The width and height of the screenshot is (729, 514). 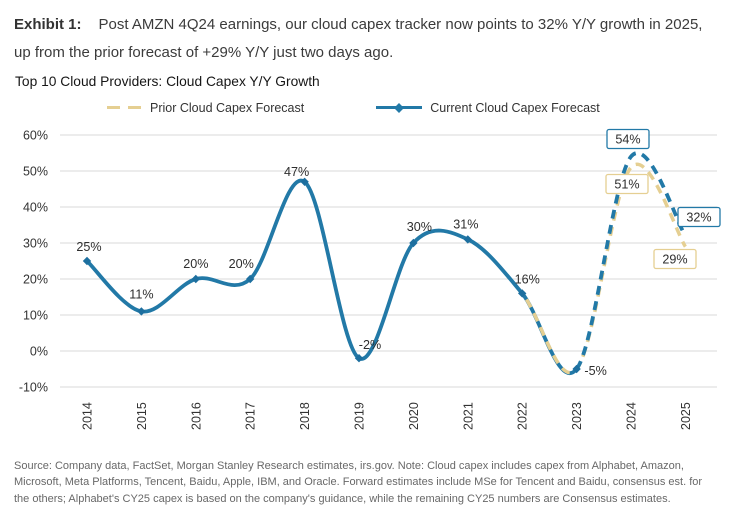 I want to click on current-solid-line-swatch, so click(x=399, y=107).